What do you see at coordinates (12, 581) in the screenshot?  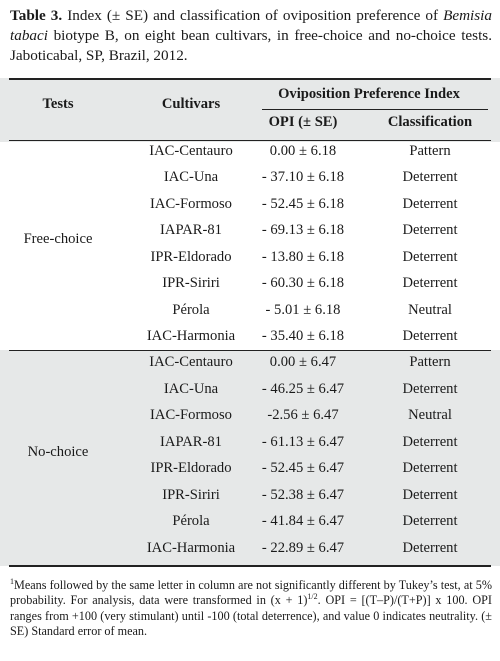 I see `footnote-marker: 1` at bounding box center [12, 581].